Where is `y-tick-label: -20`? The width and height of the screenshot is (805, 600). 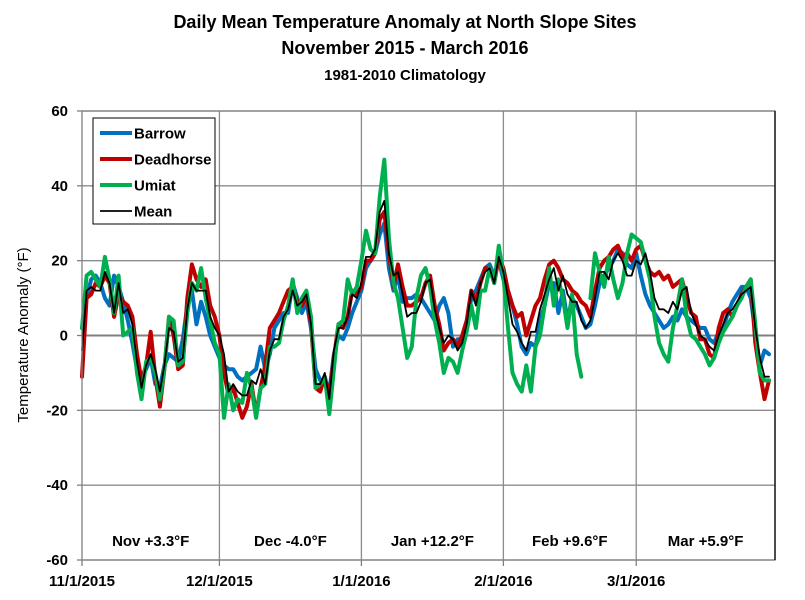
y-tick-label: -20 is located at coordinates (57, 410).